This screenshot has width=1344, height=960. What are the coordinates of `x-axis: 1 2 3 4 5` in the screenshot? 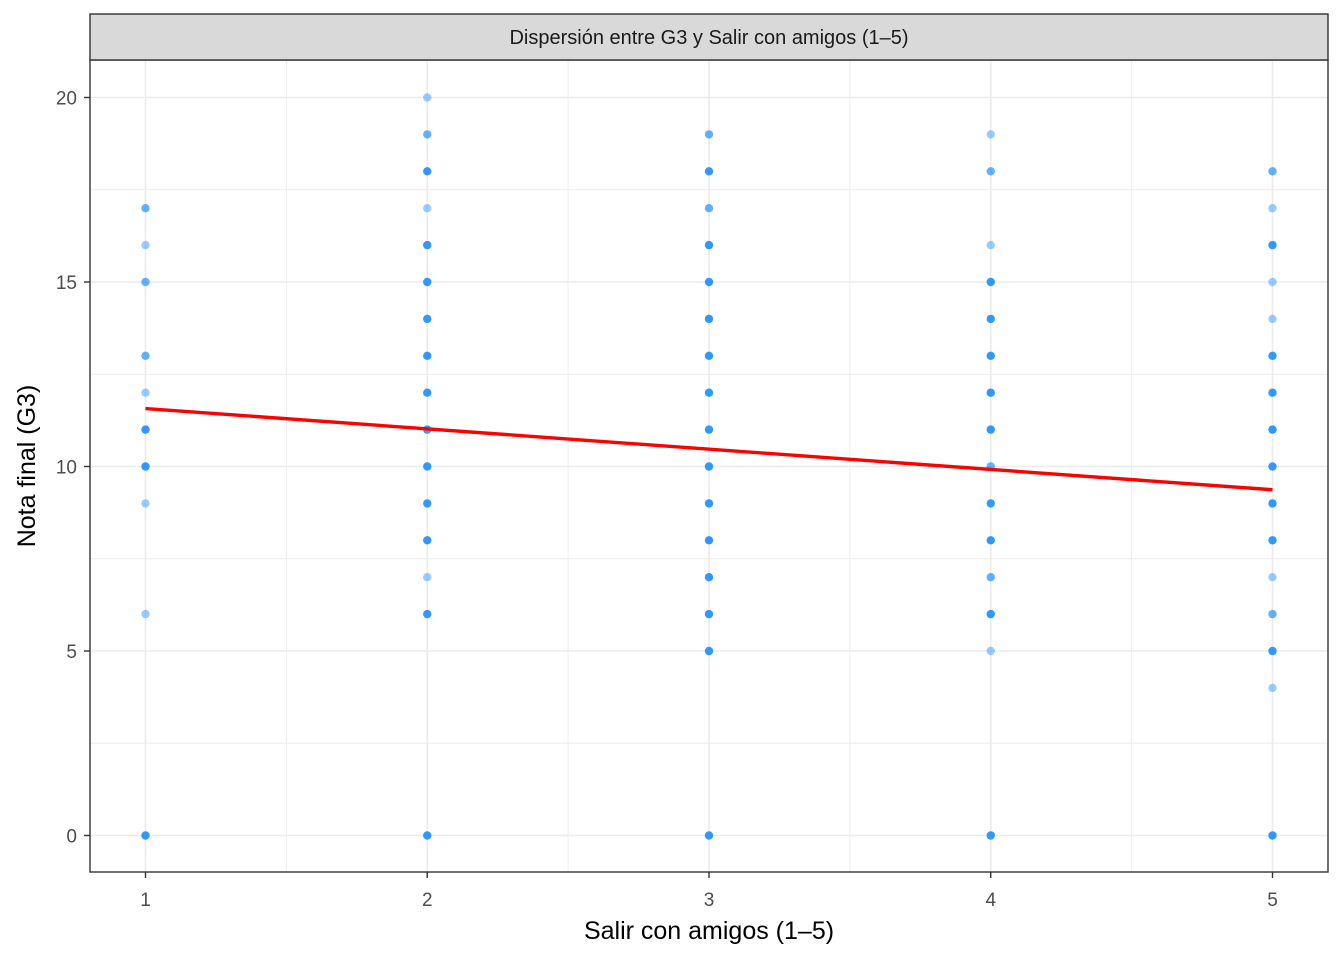 It's located at (709, 891).